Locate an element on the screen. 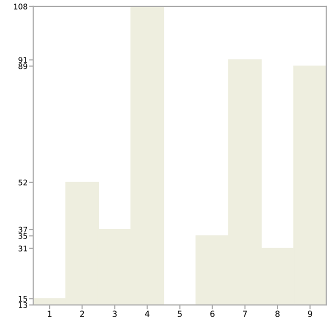  x-tick-label: 2 is located at coordinates (82, 313).